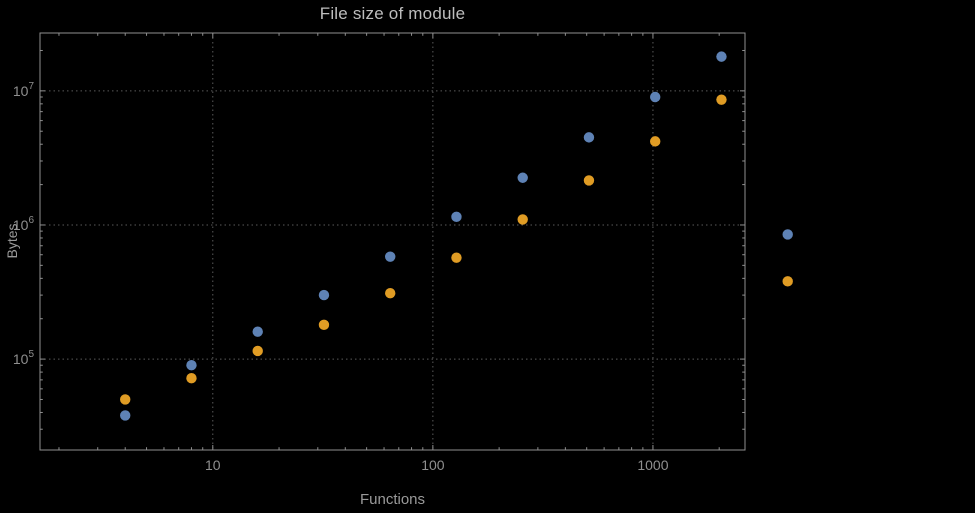 The image size is (975, 513). Describe the element at coordinates (433, 465) in the screenshot. I see `x-tick-label: 100` at that location.